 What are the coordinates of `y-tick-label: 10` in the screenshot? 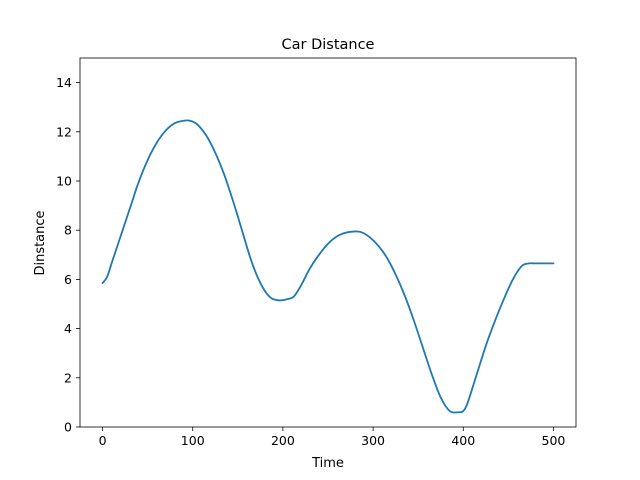 It's located at (64, 181).